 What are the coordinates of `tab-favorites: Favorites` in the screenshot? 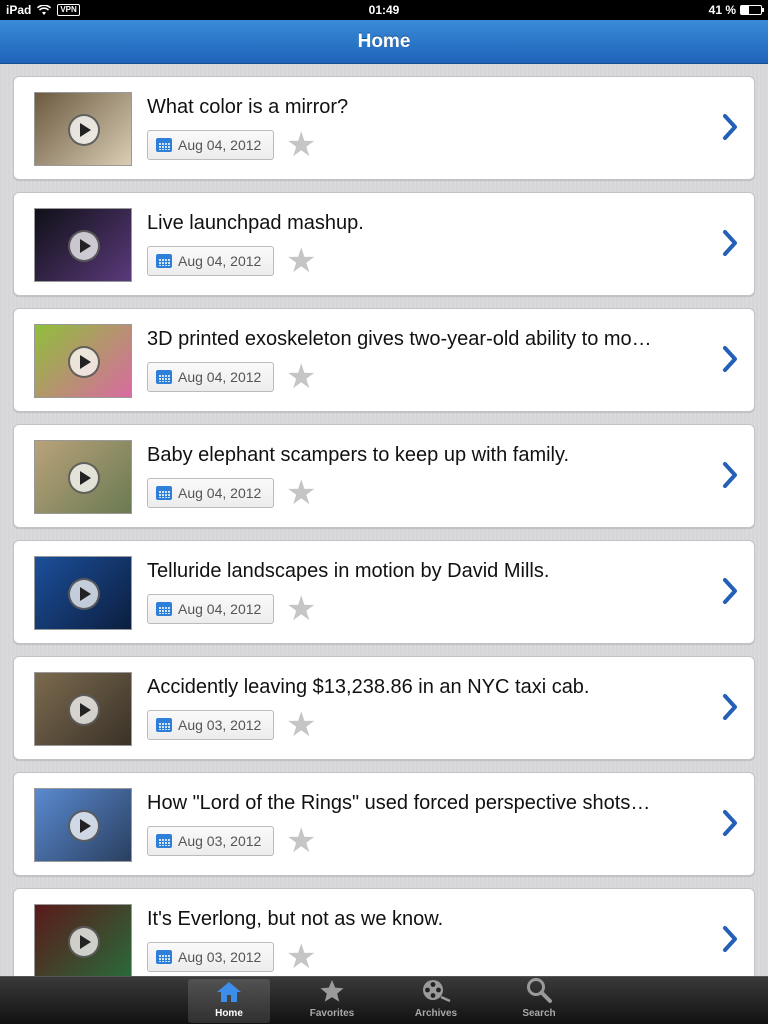 It's located at (332, 1001).